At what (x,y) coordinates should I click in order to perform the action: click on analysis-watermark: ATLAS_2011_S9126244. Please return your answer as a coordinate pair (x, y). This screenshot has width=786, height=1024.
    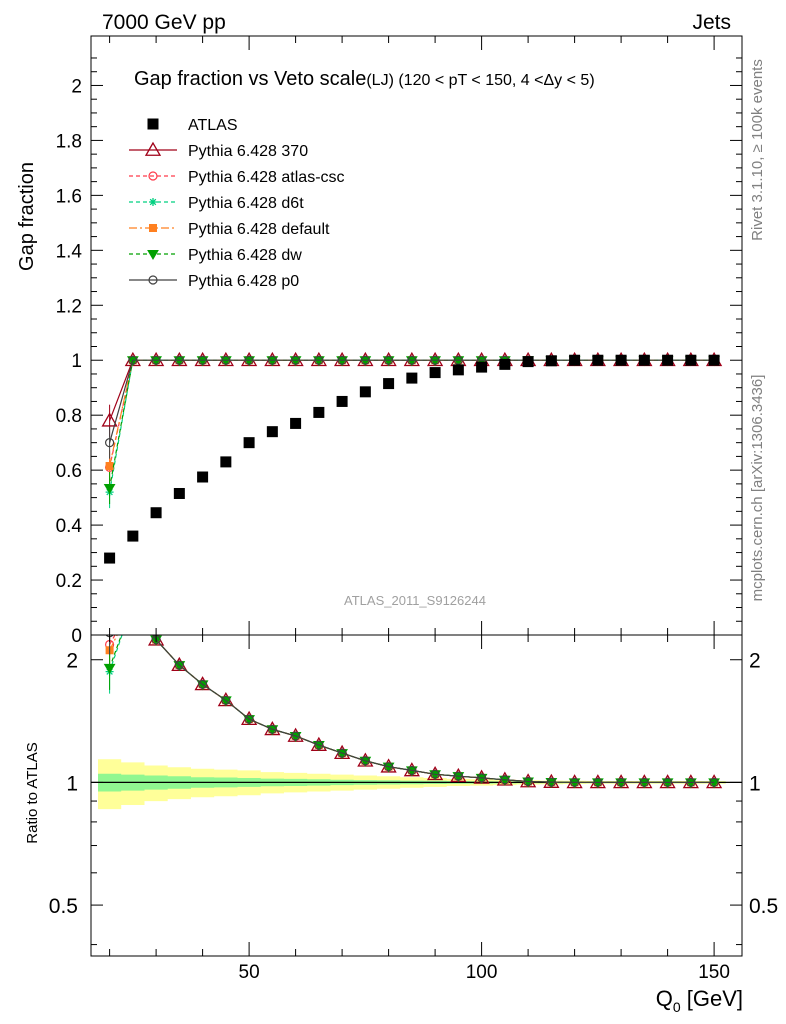
    Looking at the image, I should click on (415, 600).